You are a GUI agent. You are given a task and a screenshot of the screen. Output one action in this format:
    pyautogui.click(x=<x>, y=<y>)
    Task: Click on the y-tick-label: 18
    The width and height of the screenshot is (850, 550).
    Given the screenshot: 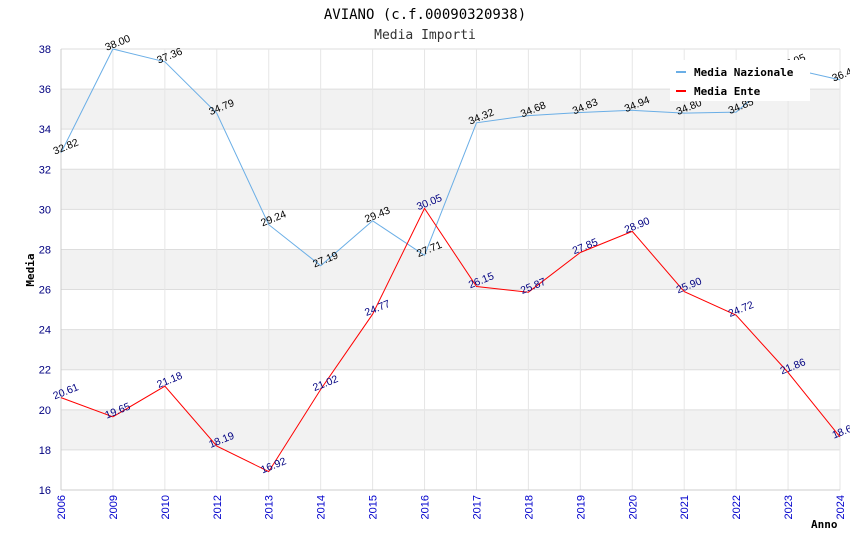 What is the action you would take?
    pyautogui.click(x=45, y=451)
    